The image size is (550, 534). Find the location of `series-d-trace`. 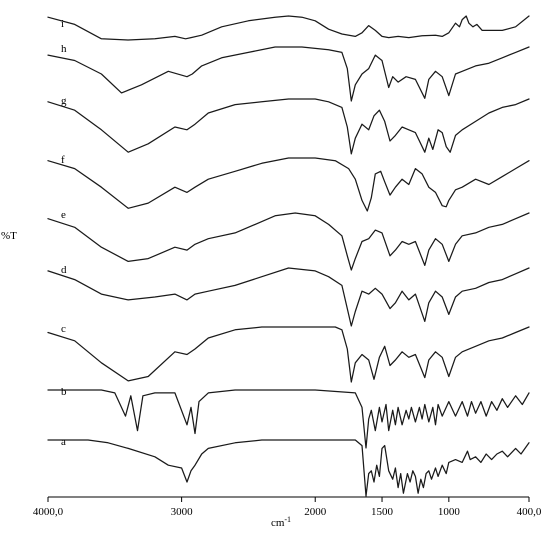

series-d-trace is located at coordinates (288, 297).